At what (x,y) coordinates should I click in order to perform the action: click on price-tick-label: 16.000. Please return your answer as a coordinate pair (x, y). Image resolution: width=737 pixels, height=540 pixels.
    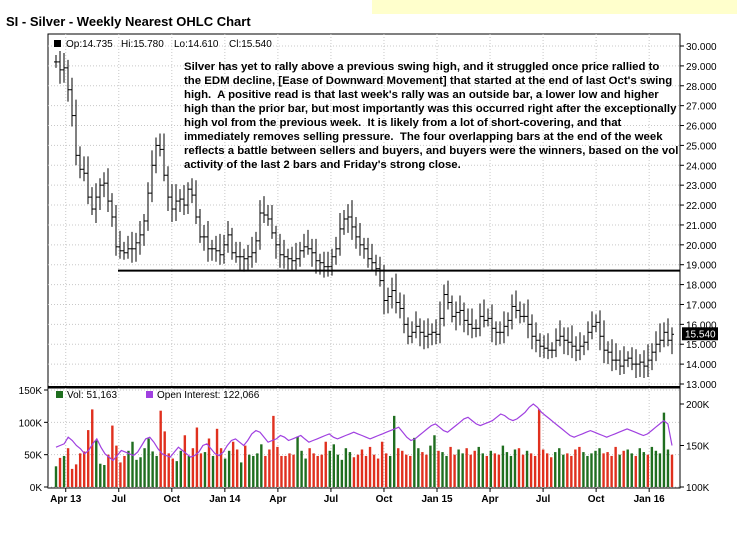
    Looking at the image, I should click on (701, 325).